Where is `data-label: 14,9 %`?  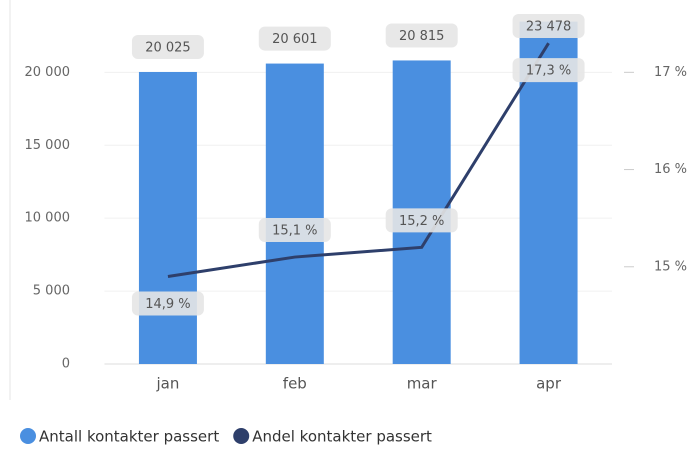
data-label: 14,9 % is located at coordinates (167, 304).